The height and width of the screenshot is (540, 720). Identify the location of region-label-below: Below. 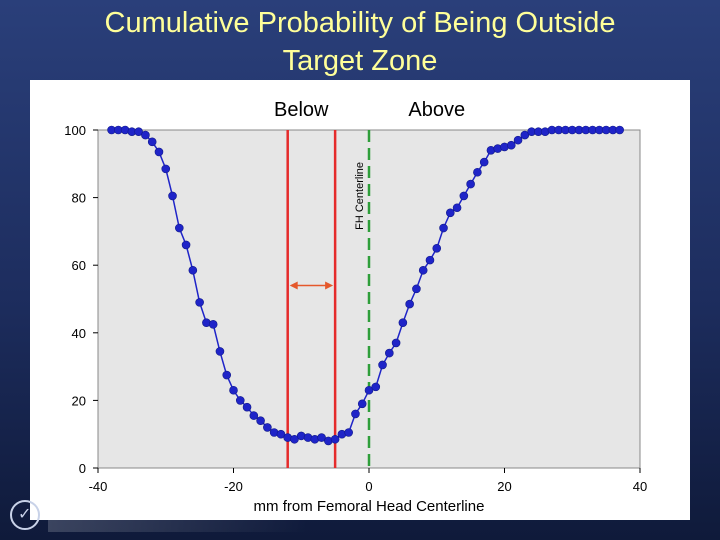
(301, 110).